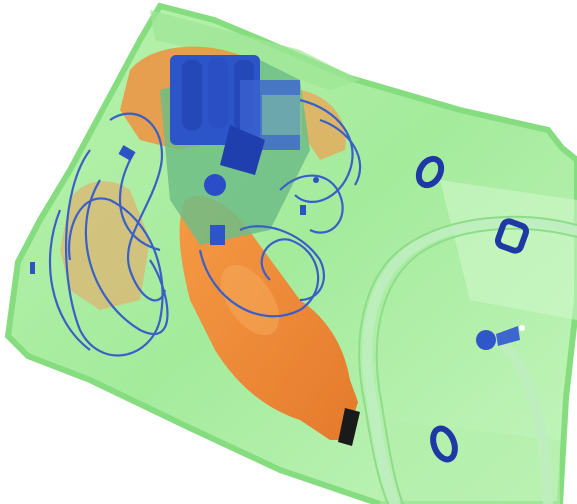 The width and height of the screenshot is (577, 504). I want to click on metal-fragments, so click(174, 209).